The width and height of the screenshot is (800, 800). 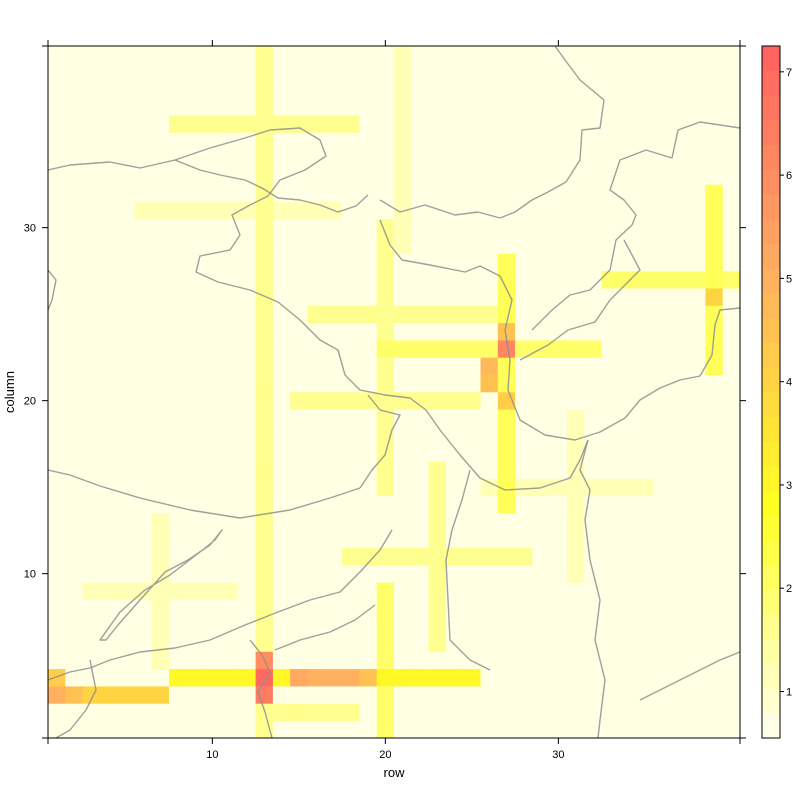 What do you see at coordinates (9, 392) in the screenshot?
I see `y-axis-title: column` at bounding box center [9, 392].